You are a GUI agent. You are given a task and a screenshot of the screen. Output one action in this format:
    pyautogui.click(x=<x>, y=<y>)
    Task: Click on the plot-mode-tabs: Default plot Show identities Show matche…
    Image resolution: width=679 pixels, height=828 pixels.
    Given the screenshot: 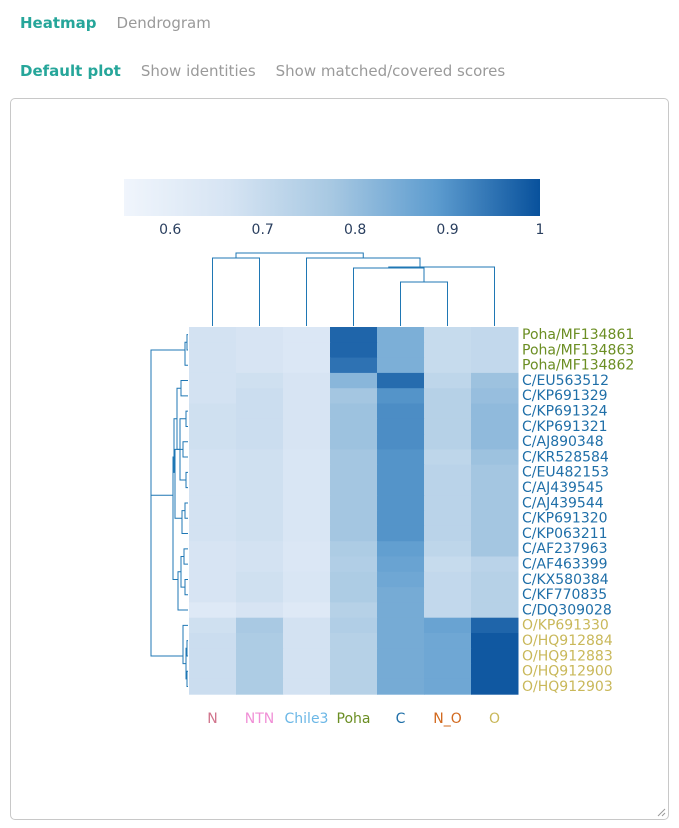 What is the action you would take?
    pyautogui.click(x=262, y=74)
    